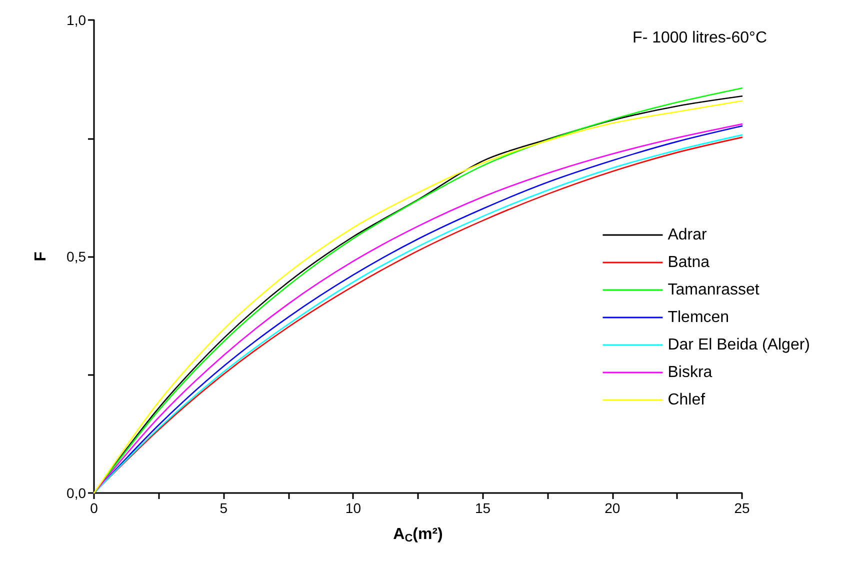 This screenshot has width=845, height=577. What do you see at coordinates (689, 262) in the screenshot?
I see `legend-label: Batna` at bounding box center [689, 262].